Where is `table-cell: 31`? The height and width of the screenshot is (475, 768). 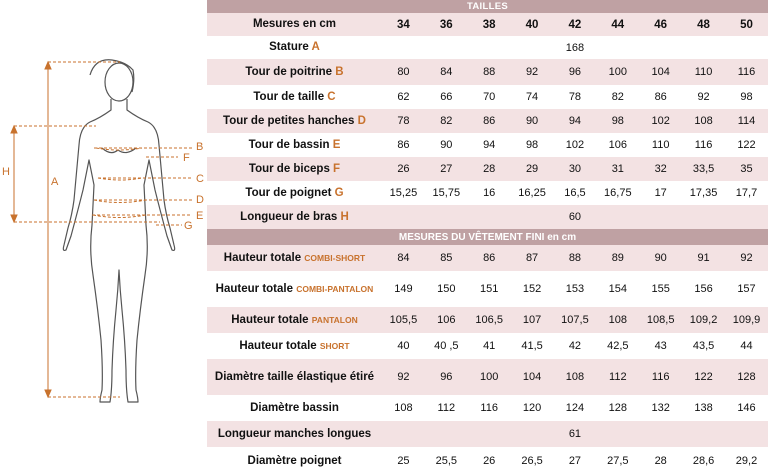
table-cell: 31 is located at coordinates (618, 169).